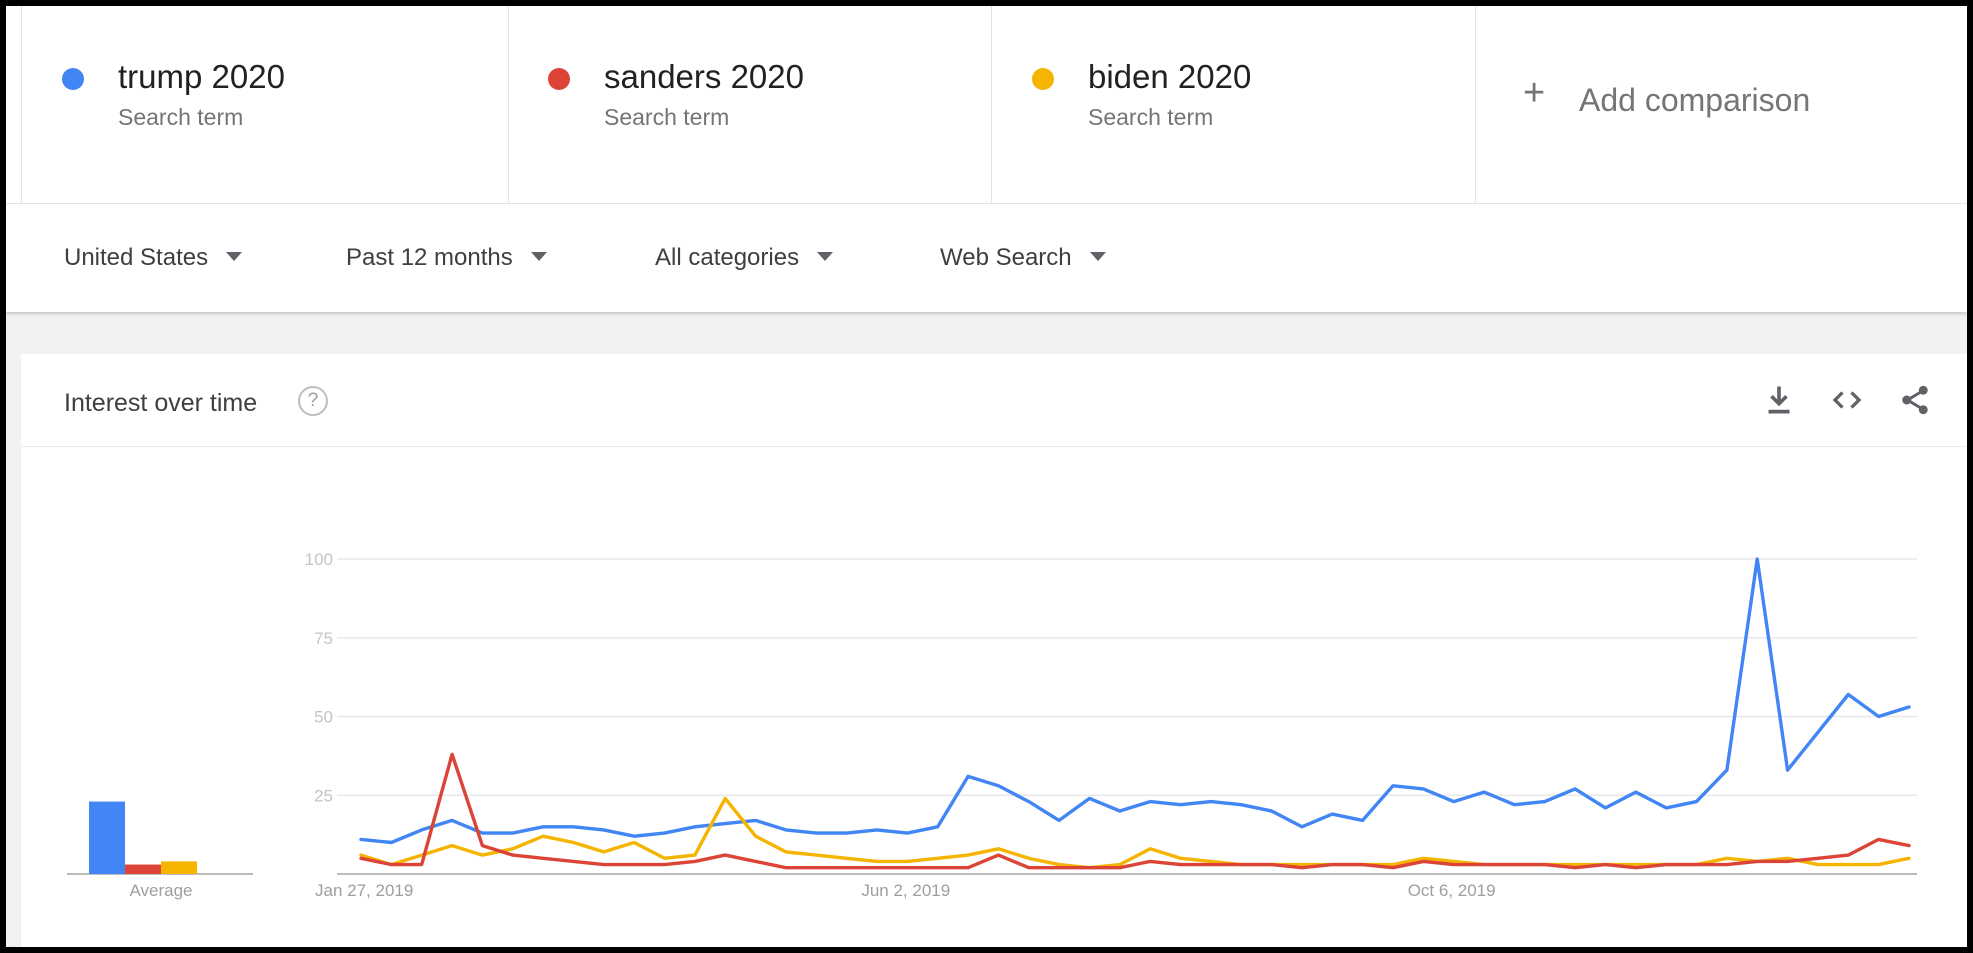 The height and width of the screenshot is (953, 1973). What do you see at coordinates (994, 400) in the screenshot?
I see `card-header: Interest over time ?` at bounding box center [994, 400].